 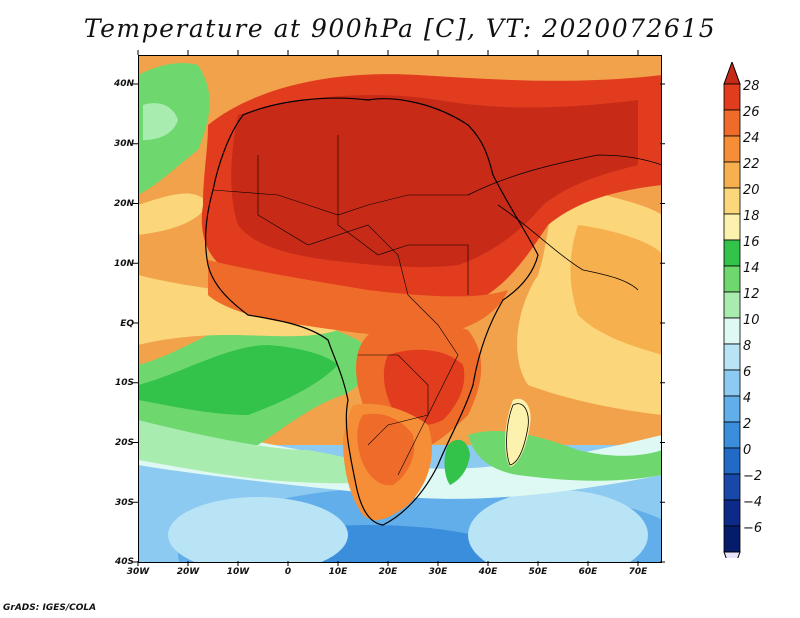 I want to click on colorbar-label: 26, so click(x=751, y=112).